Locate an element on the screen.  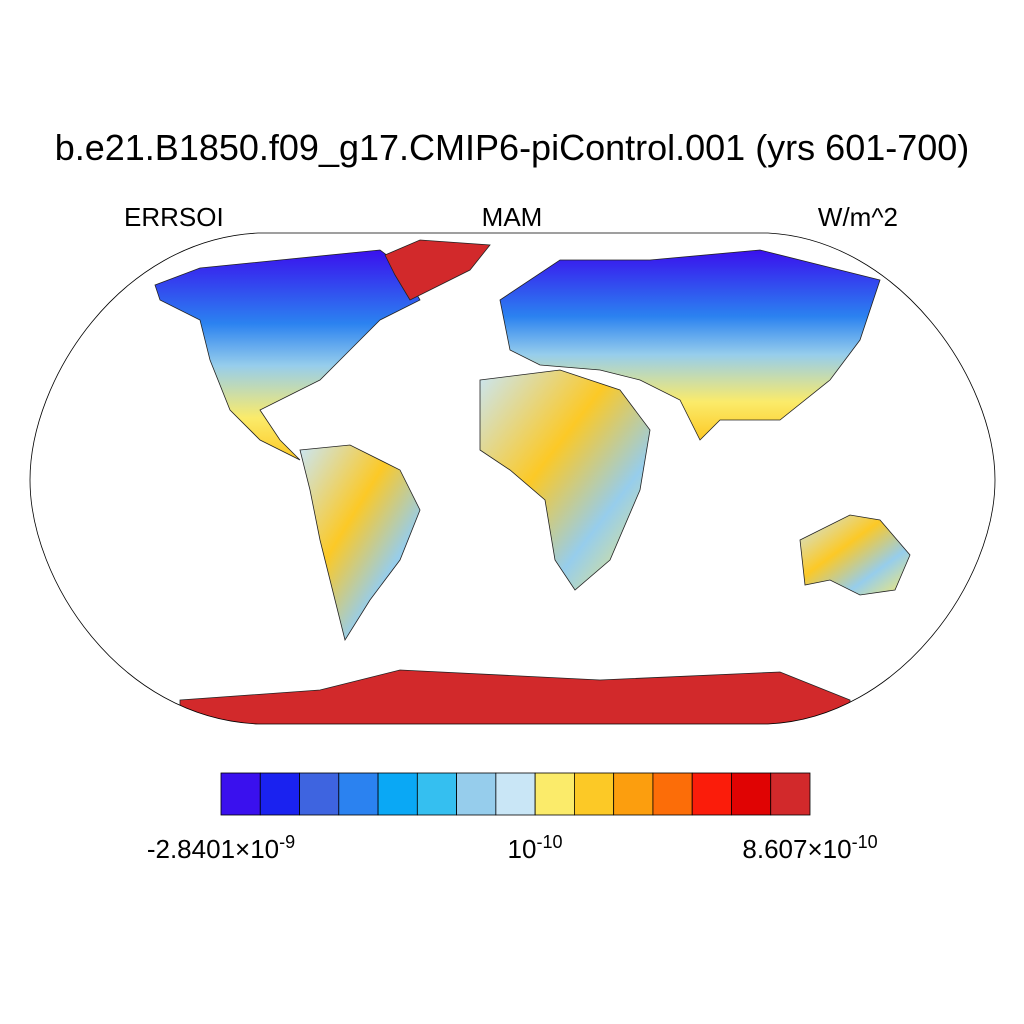
label-exponent: -9 is located at coordinates (287, 842).